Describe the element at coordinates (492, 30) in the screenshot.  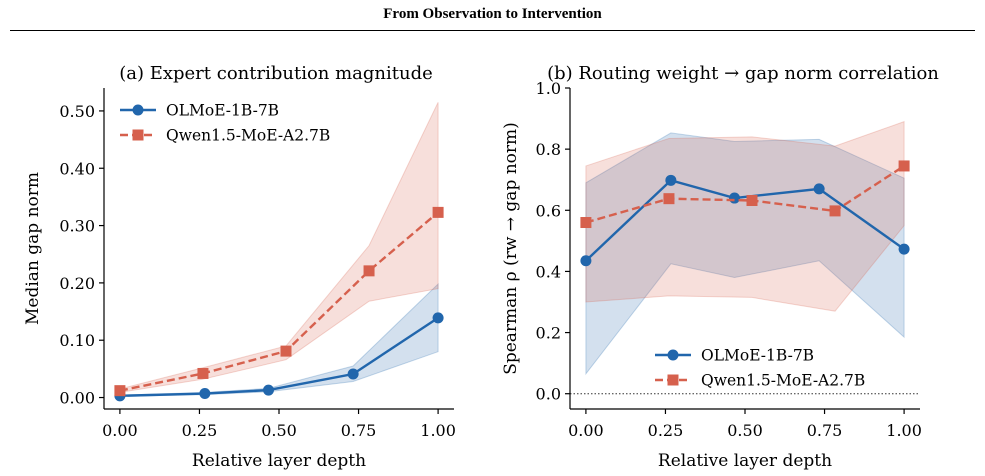
I see `header-rule` at that location.